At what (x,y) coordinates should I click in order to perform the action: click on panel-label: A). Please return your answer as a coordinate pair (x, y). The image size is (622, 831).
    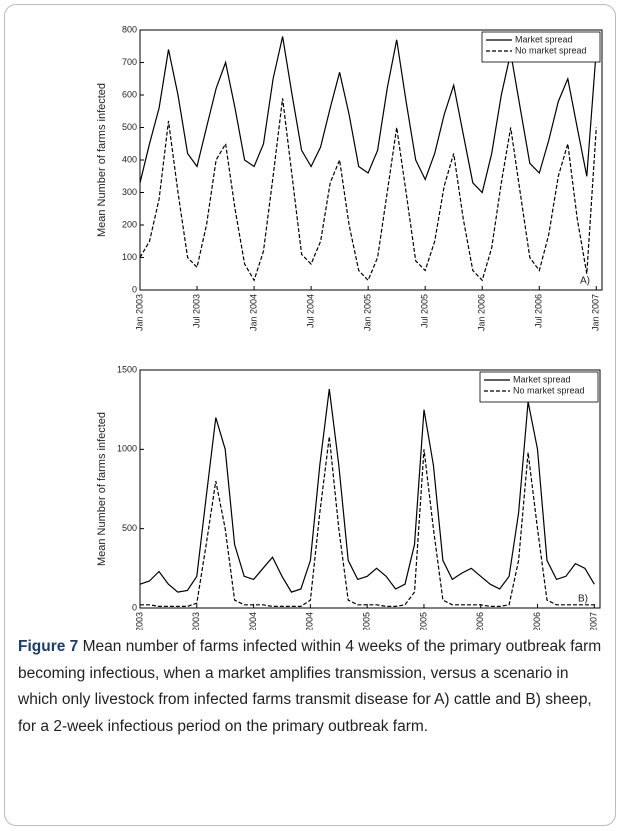
    Looking at the image, I should click on (585, 281).